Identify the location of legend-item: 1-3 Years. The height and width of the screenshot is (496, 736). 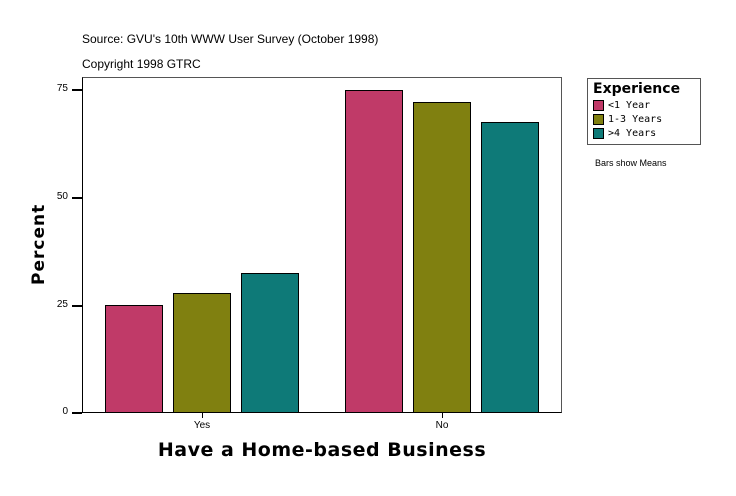
(627, 119).